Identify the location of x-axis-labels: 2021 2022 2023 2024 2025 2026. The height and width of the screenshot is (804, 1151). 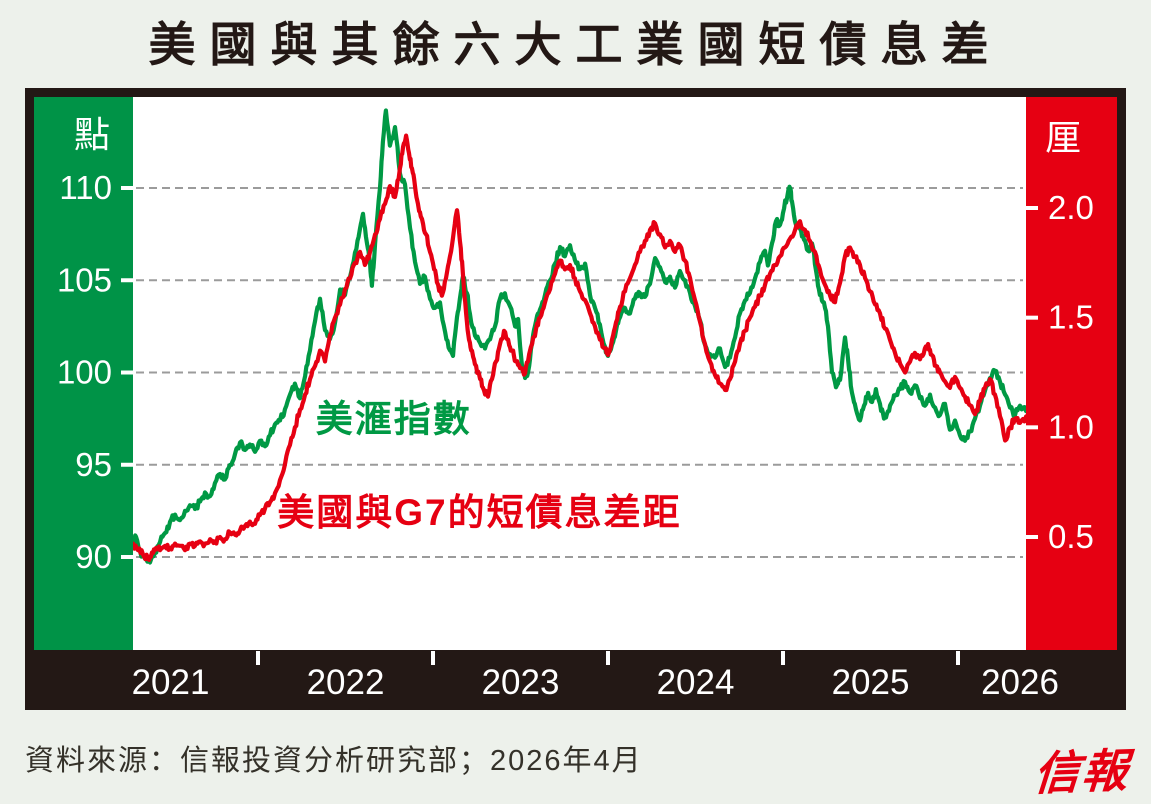
(595, 676).